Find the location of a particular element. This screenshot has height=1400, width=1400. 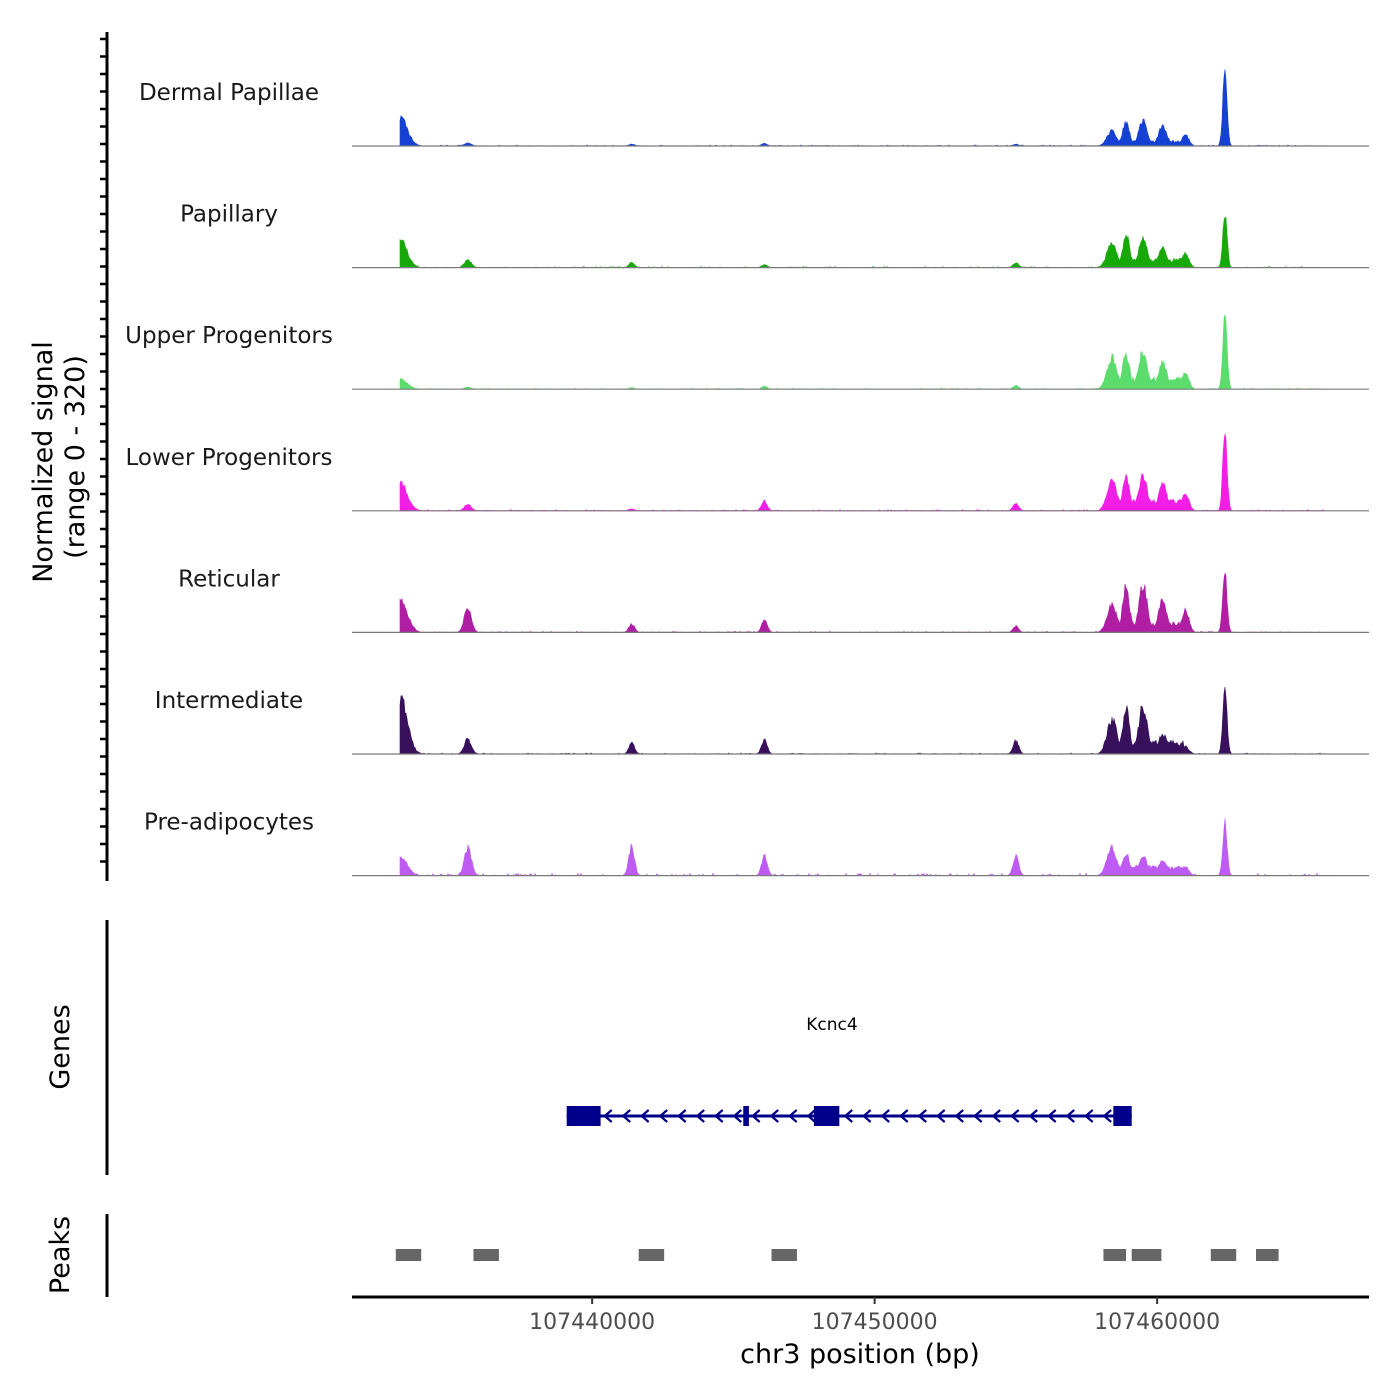

track-label: Intermediate is located at coordinates (229, 701).